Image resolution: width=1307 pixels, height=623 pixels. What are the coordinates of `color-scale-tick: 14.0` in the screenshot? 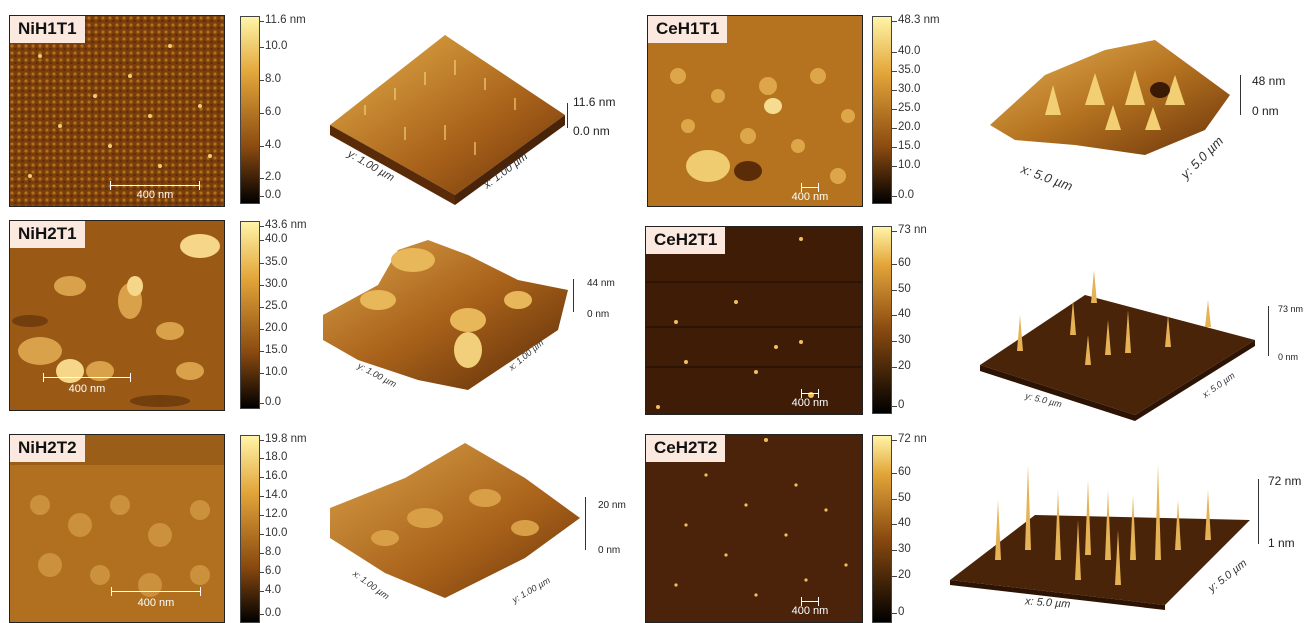 It's located at (273, 495).